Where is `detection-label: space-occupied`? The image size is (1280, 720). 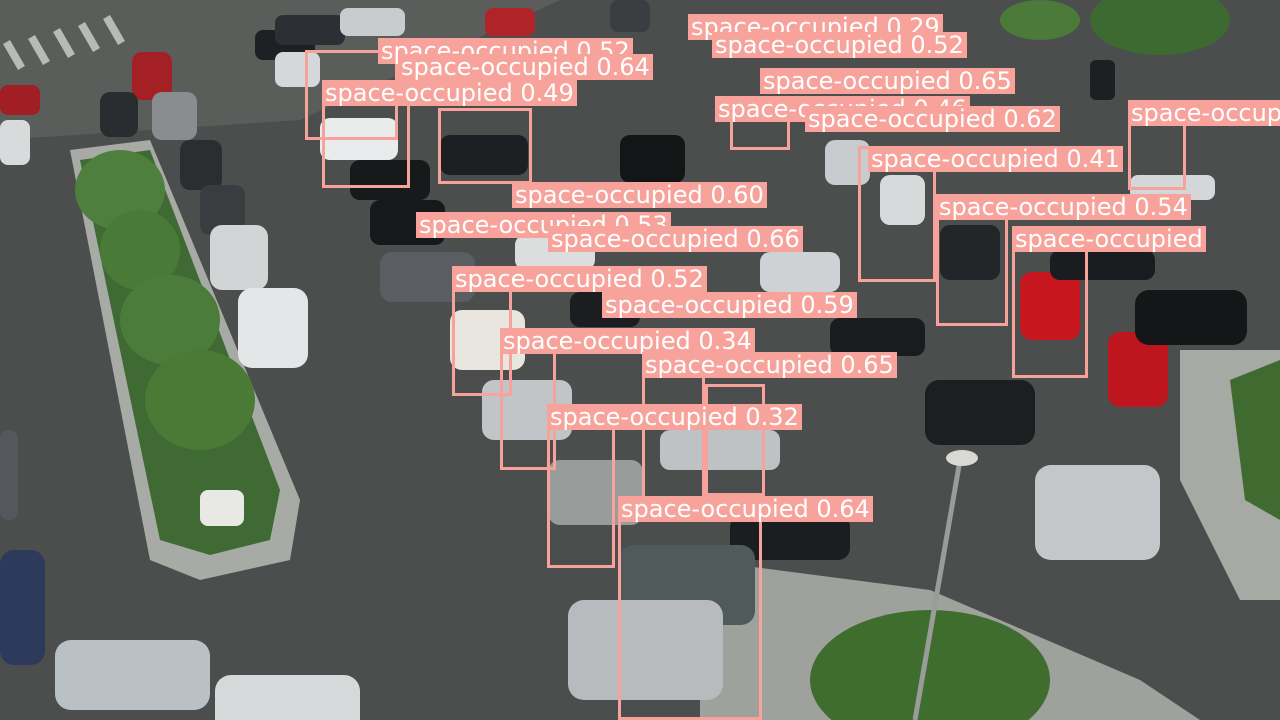
detection-label: space-occupied is located at coordinates (1109, 239).